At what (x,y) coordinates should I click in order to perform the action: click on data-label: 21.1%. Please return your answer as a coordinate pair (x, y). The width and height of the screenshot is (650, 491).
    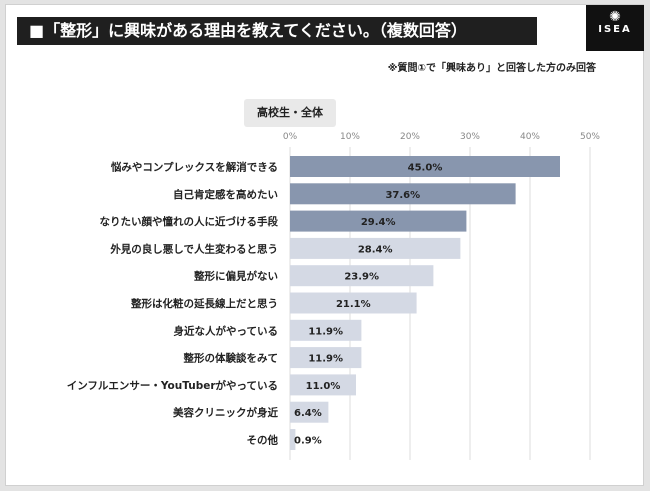
    Looking at the image, I should click on (353, 304).